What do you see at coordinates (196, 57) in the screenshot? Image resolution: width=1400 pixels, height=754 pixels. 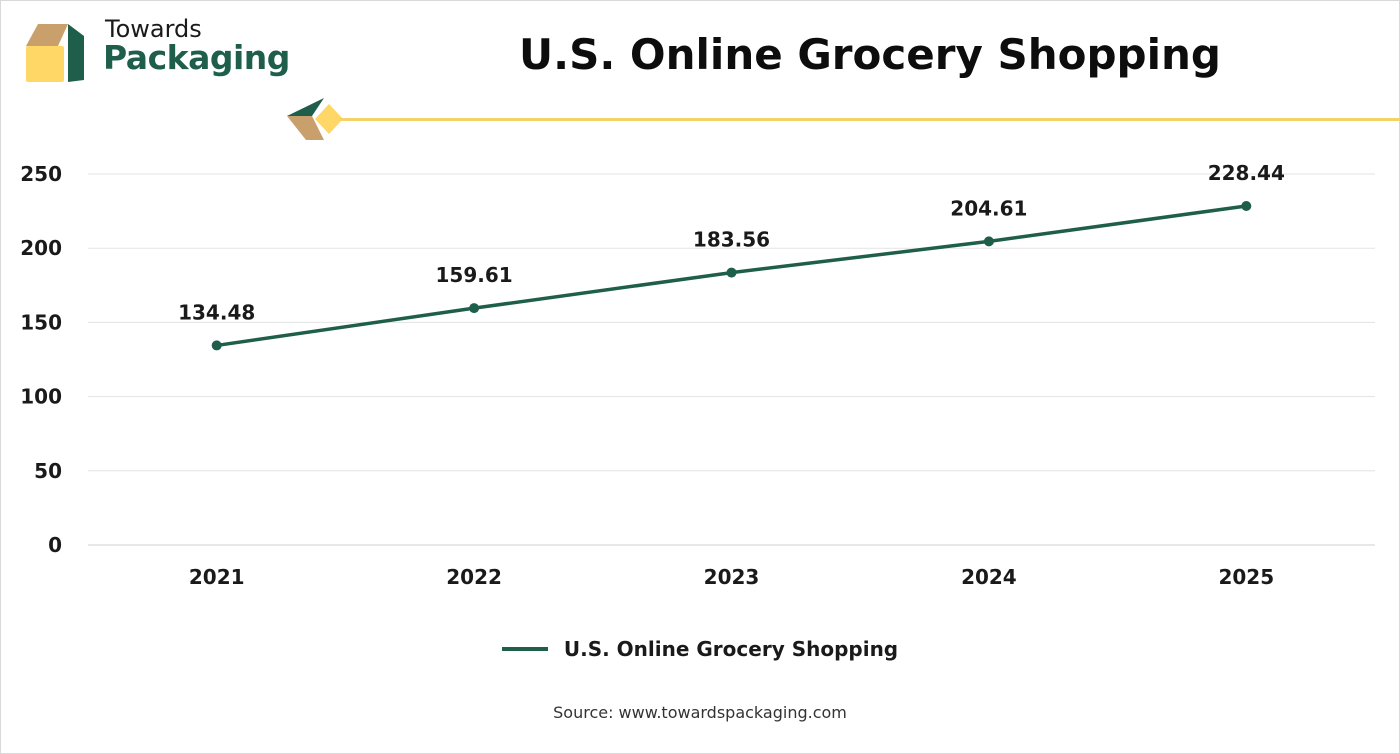 I see `brand-name-line2: Packaging` at bounding box center [196, 57].